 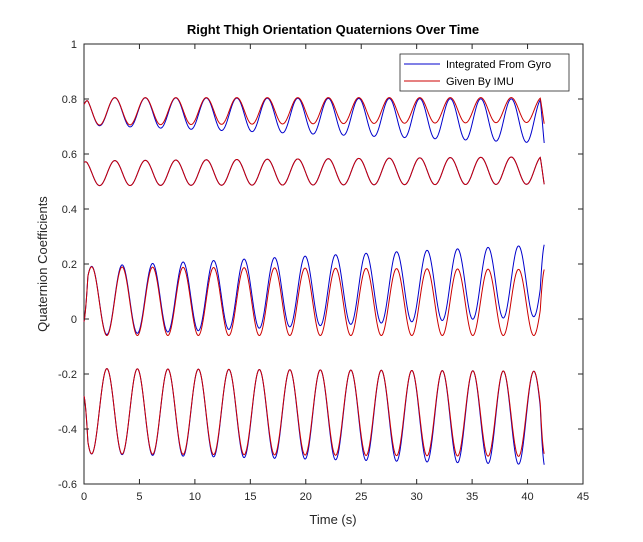 What do you see at coordinates (314, 301) in the screenshot?
I see `imu-series-line-q2` at bounding box center [314, 301].